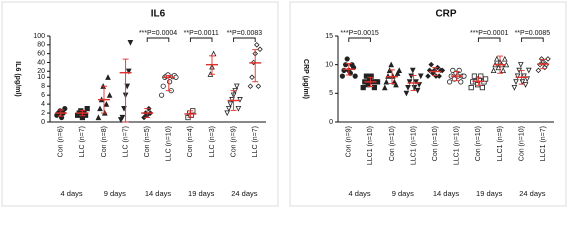  Describe the element at coordinates (543, 143) in the screenshot. I see `x-tick-label: LLC1 (n=7)` at that location.